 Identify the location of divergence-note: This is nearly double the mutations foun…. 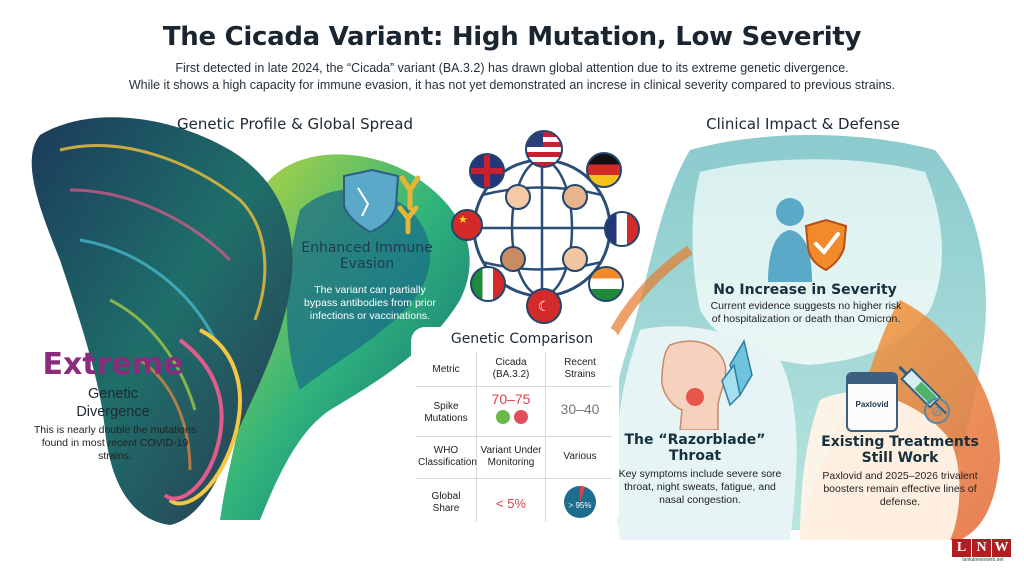
(115, 443).